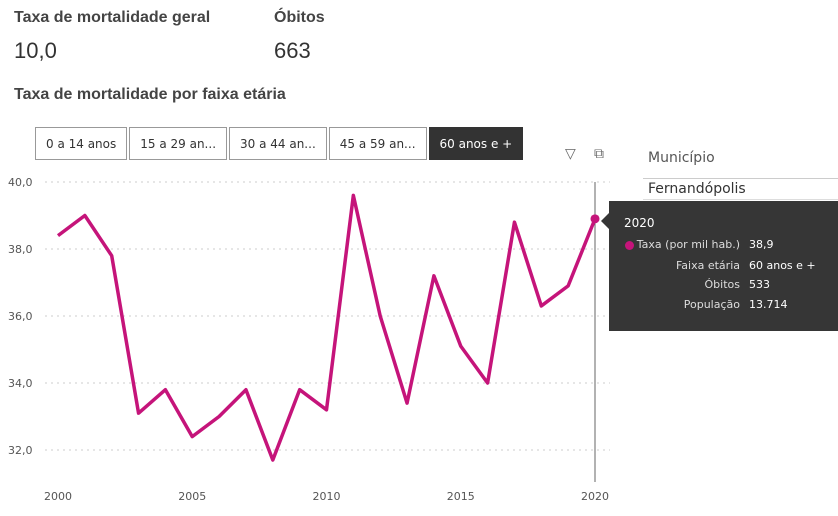 This screenshot has width=838, height=516. I want to click on x-tick-label: 2020, so click(595, 496).